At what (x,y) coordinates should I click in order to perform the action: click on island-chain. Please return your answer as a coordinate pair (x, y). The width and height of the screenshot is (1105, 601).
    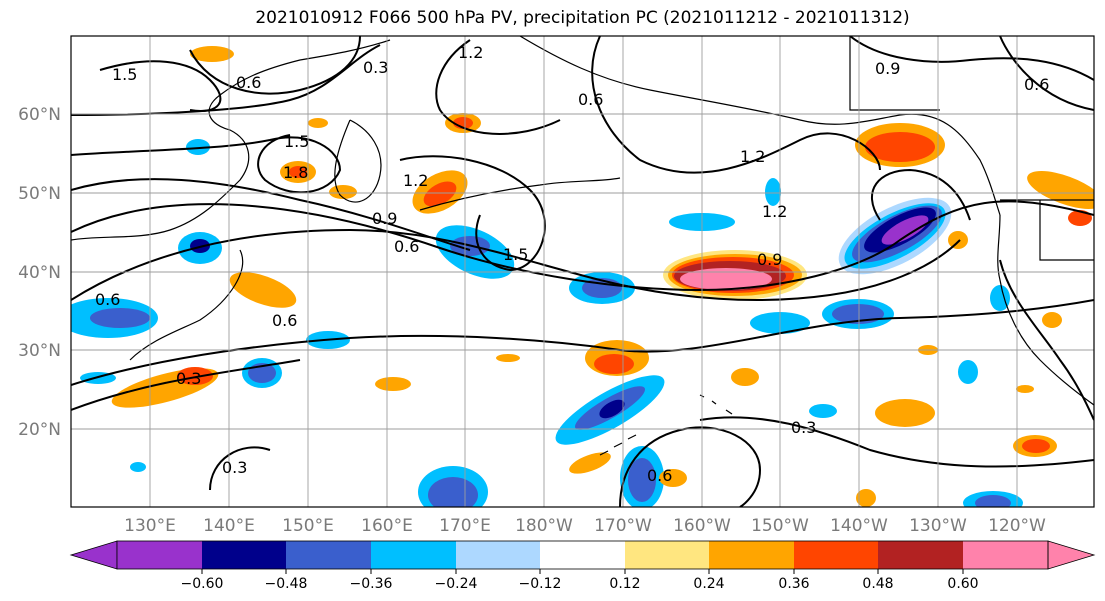
    Looking at the image, I should click on (618, 445).